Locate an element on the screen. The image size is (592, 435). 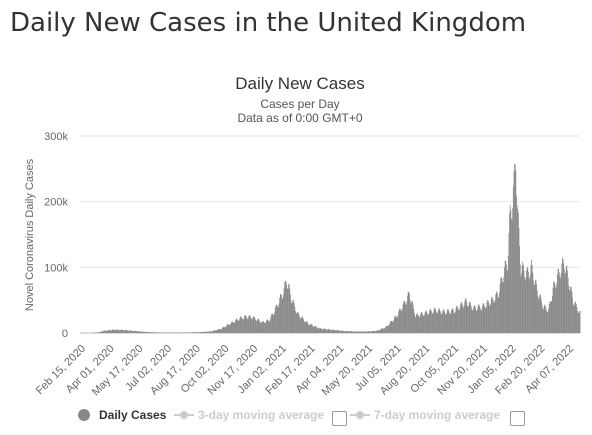
legend-checkbox-3-day is located at coordinates (339, 418).